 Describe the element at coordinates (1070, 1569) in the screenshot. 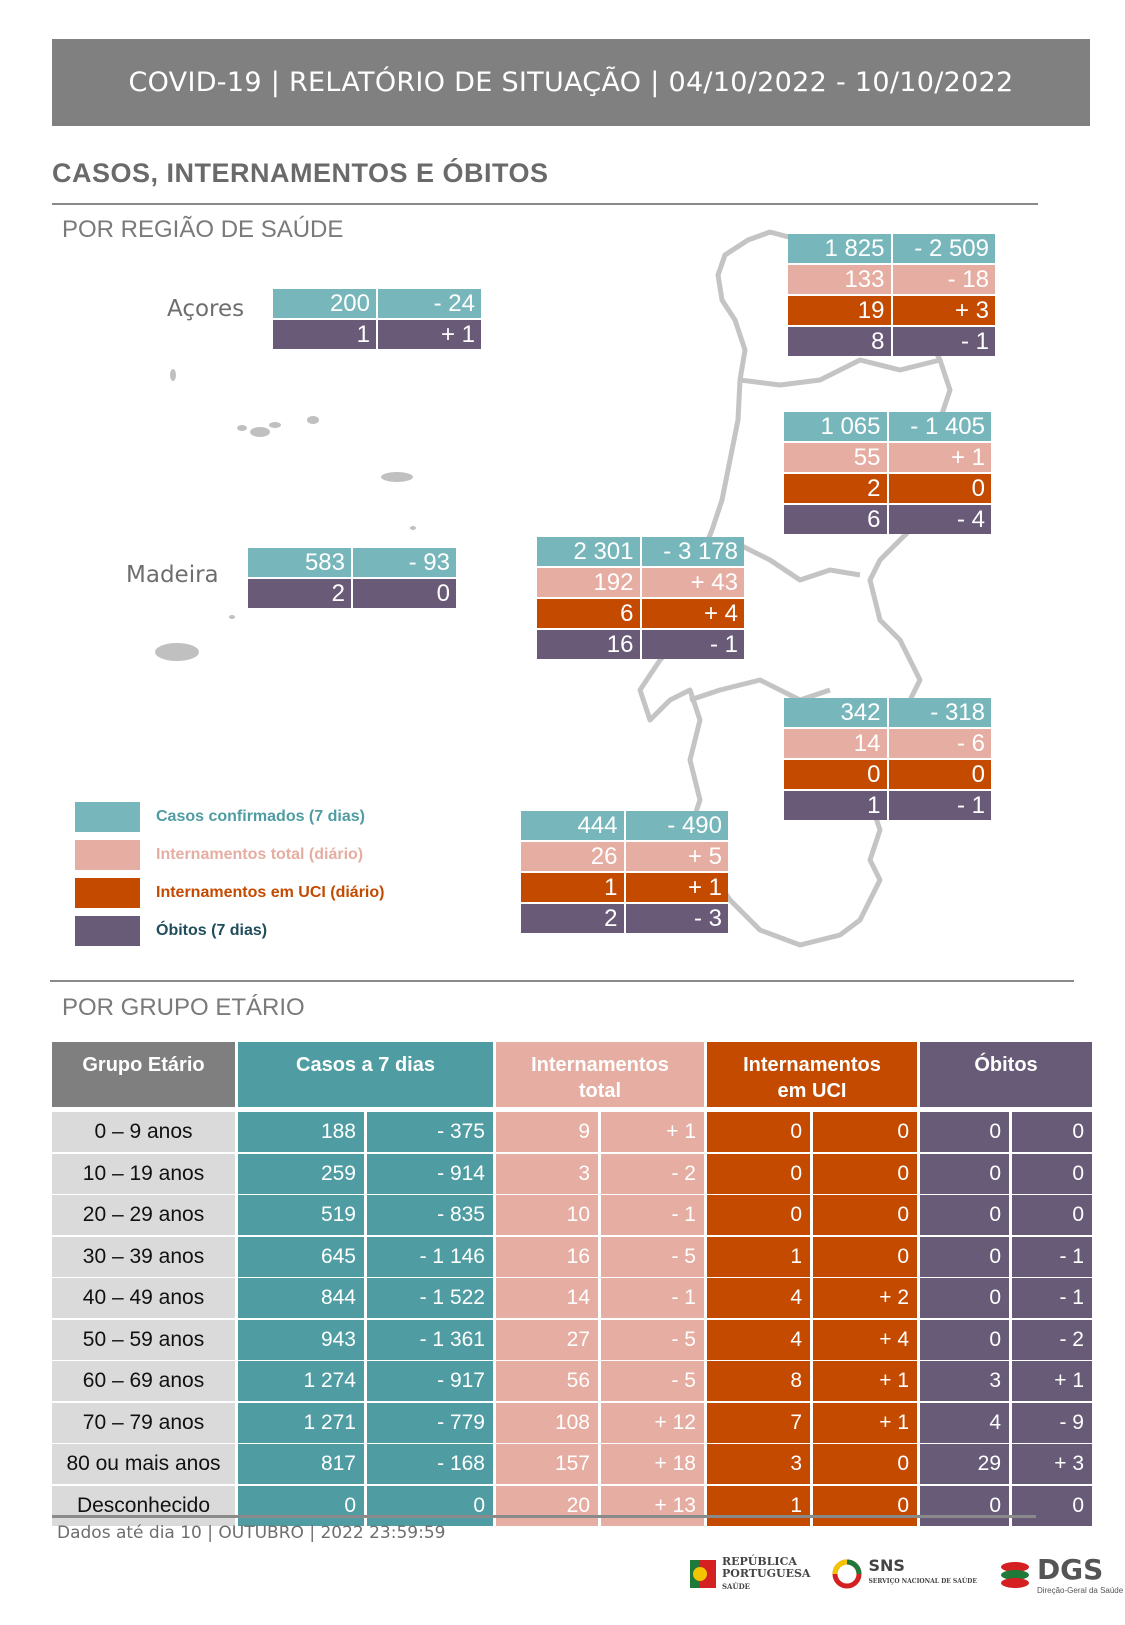

I see `dgs-text: DGS` at that location.